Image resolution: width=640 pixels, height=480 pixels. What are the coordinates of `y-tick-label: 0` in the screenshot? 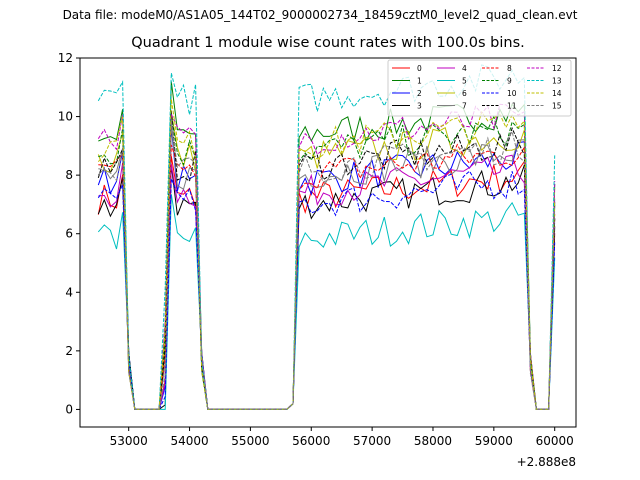 It's located at (69, 409).